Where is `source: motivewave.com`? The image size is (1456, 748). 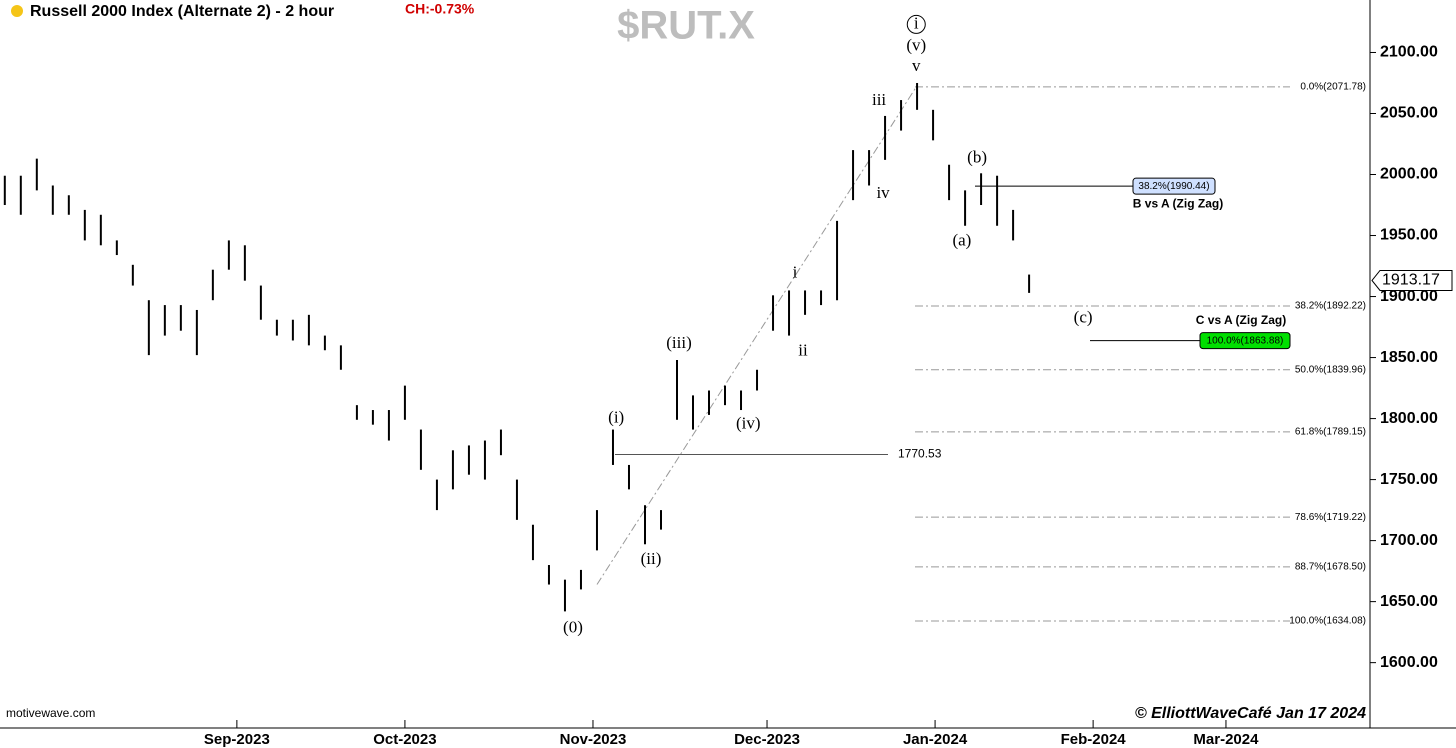
source: motivewave.com is located at coordinates (50, 713).